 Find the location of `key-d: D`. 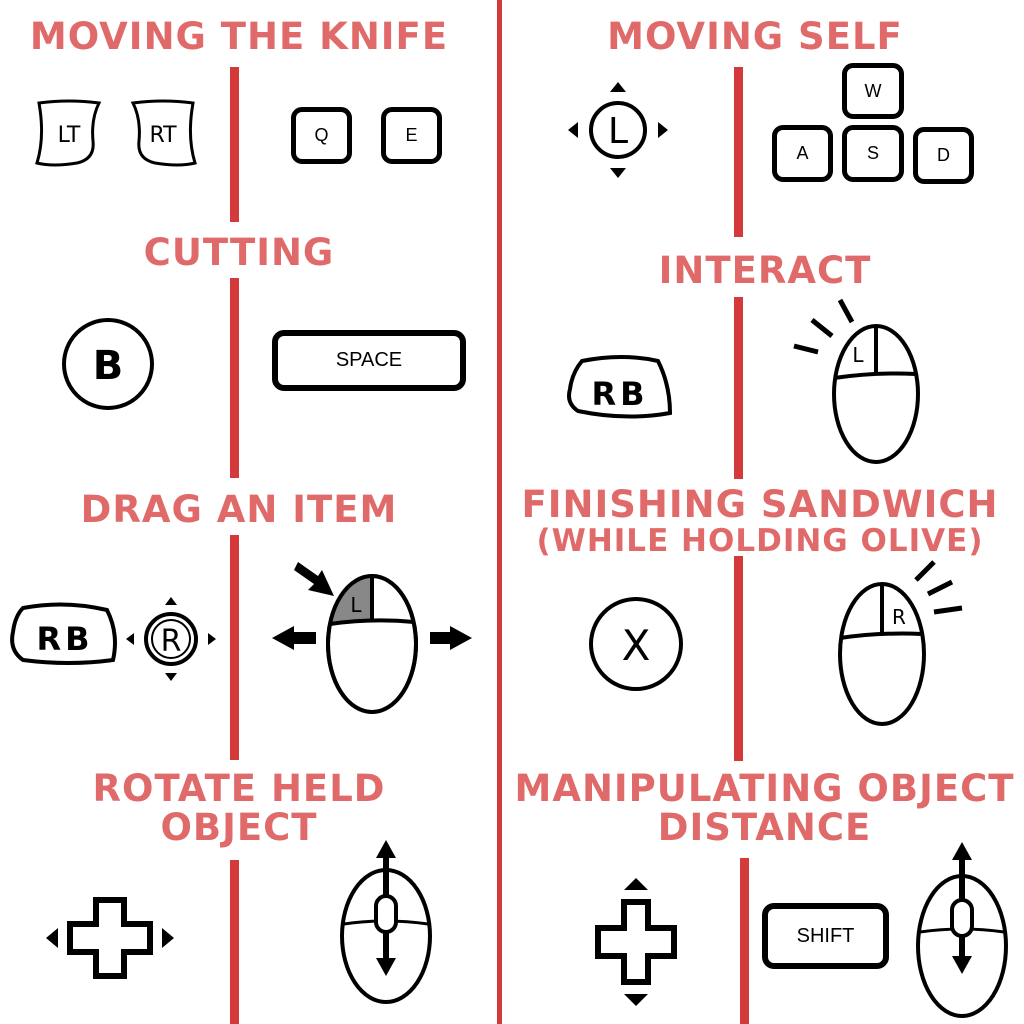

key-d: D is located at coordinates (943, 155).